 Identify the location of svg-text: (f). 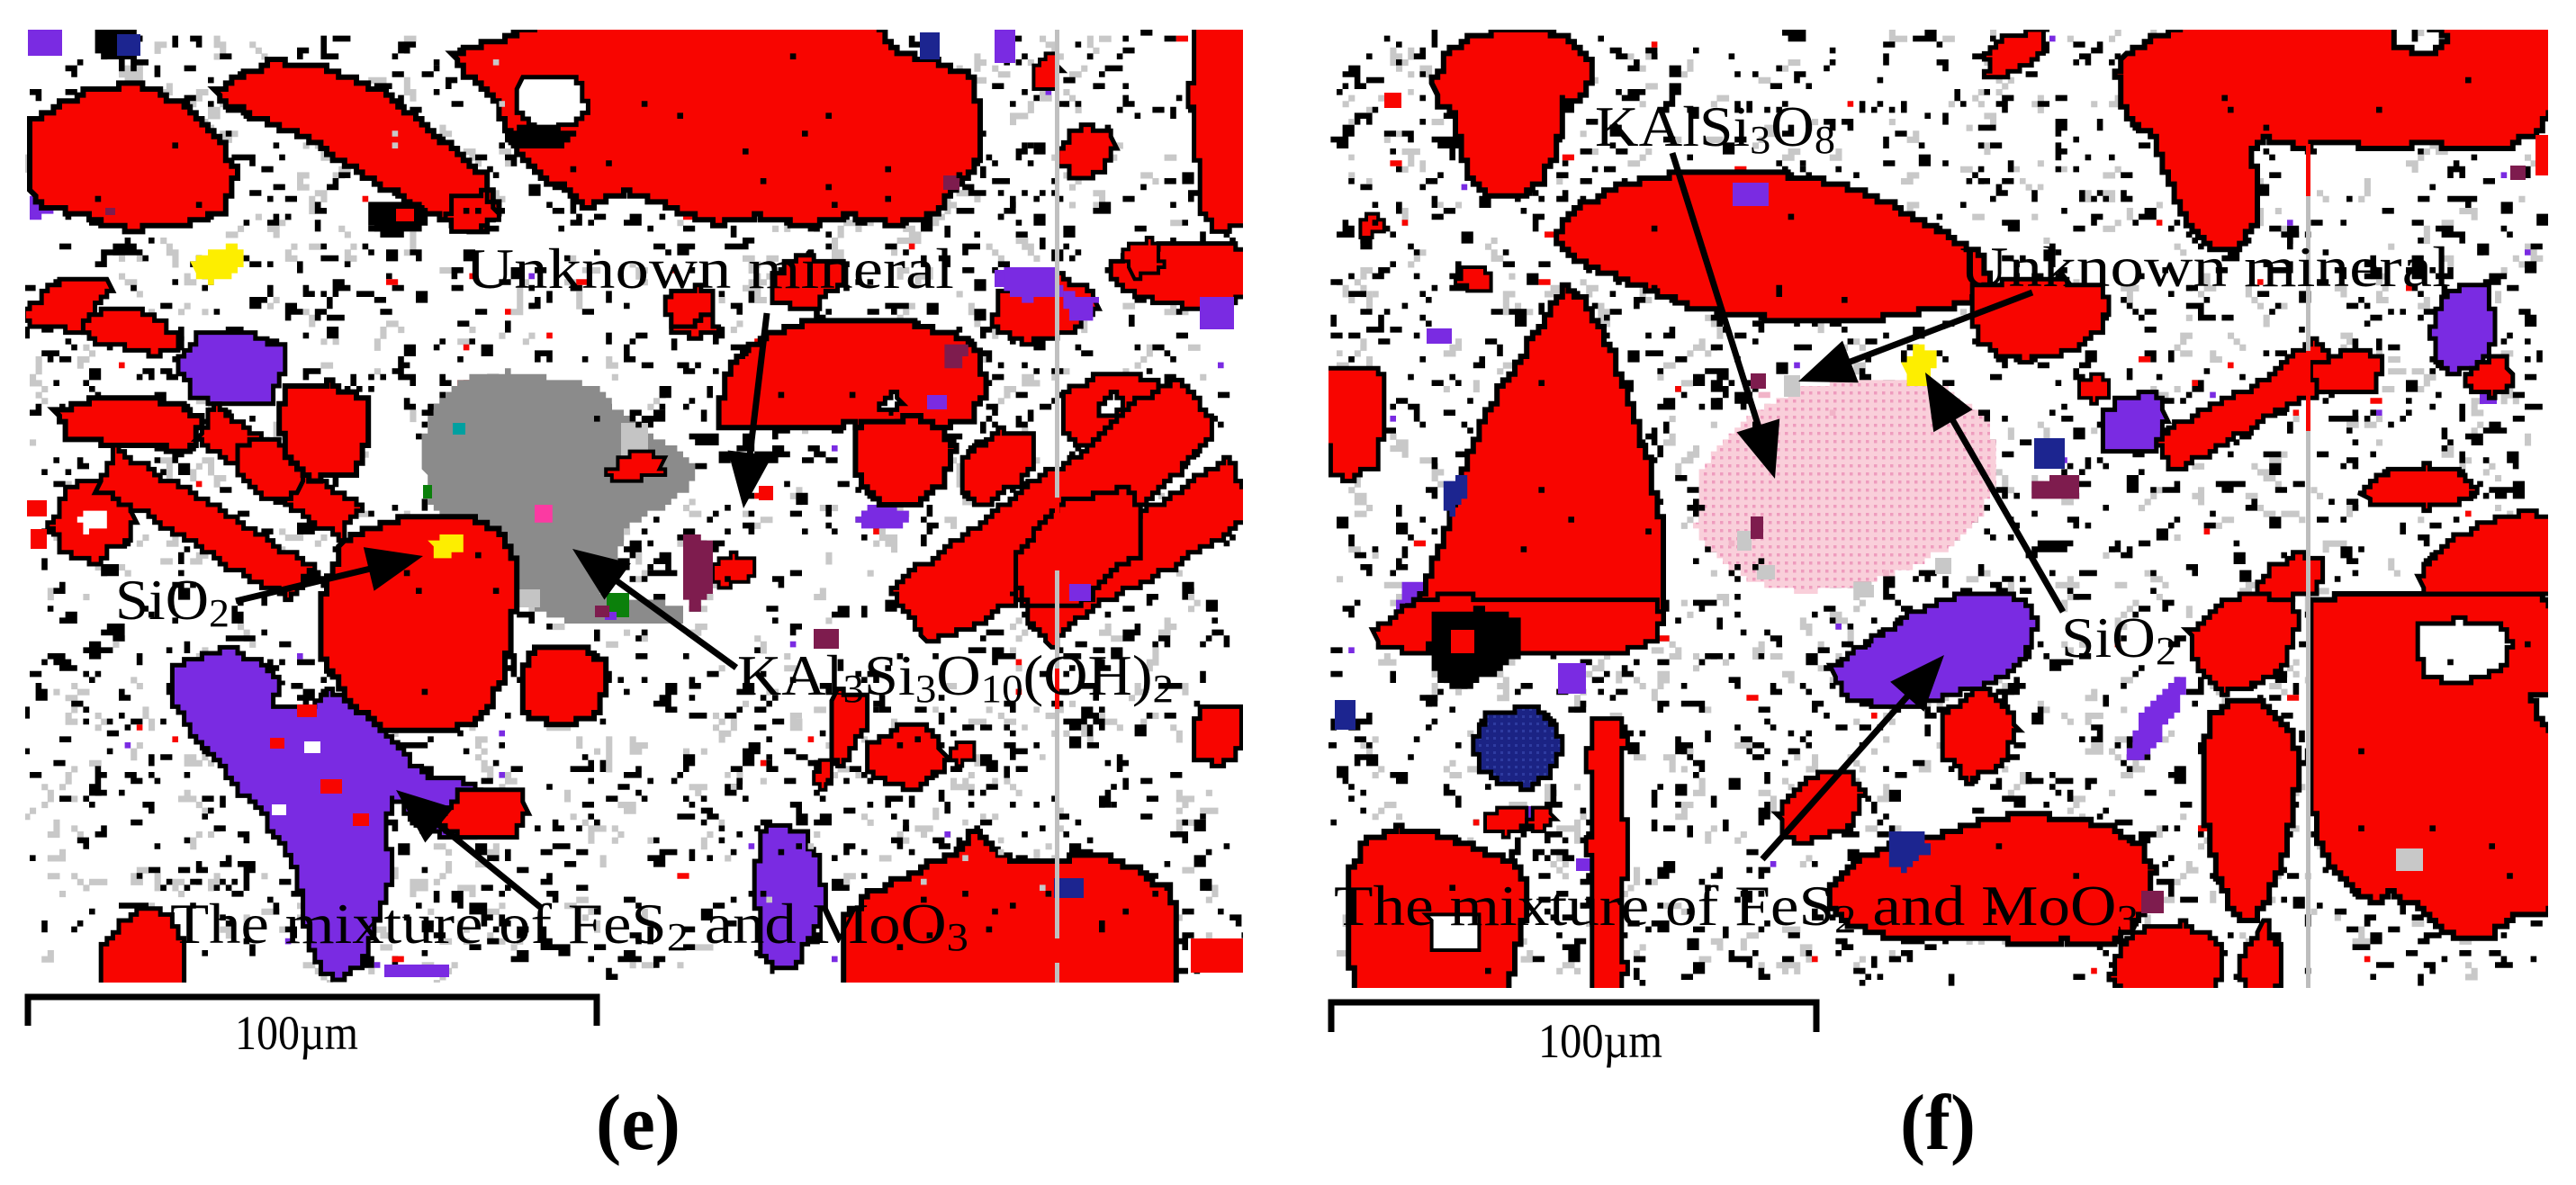
(1938, 1123).